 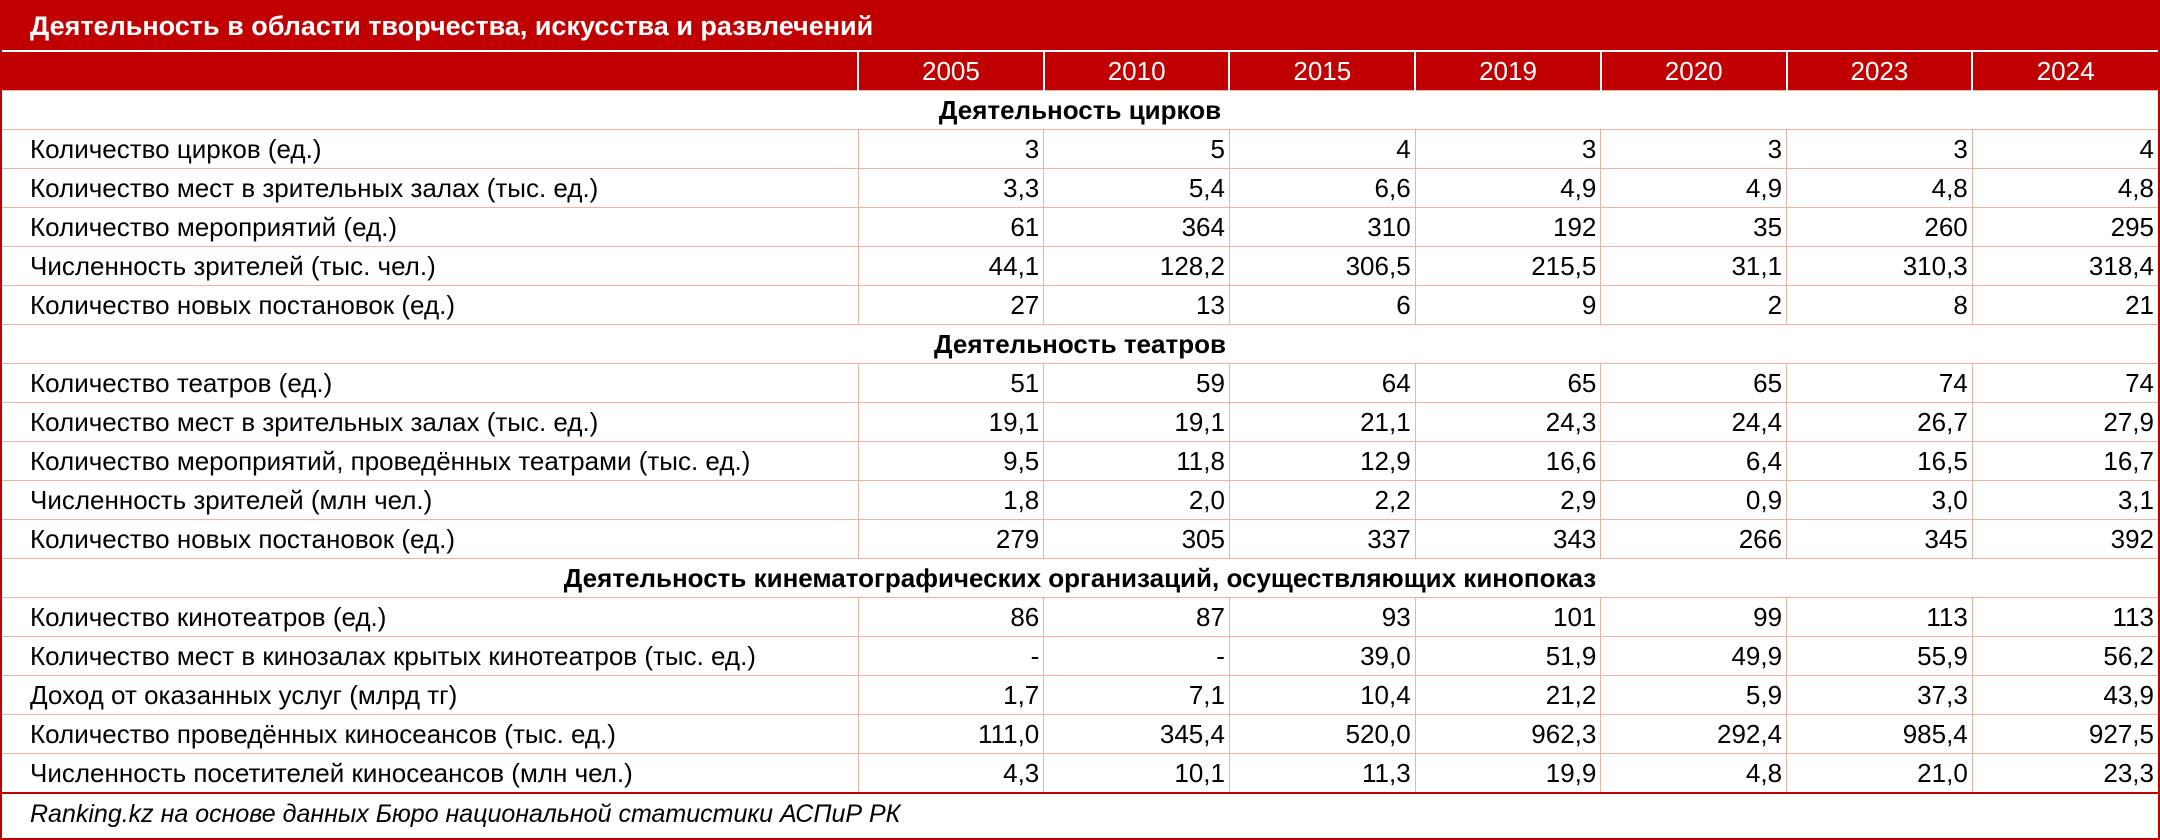 I want to click on cell-2023: 310,3, so click(x=1879, y=266).